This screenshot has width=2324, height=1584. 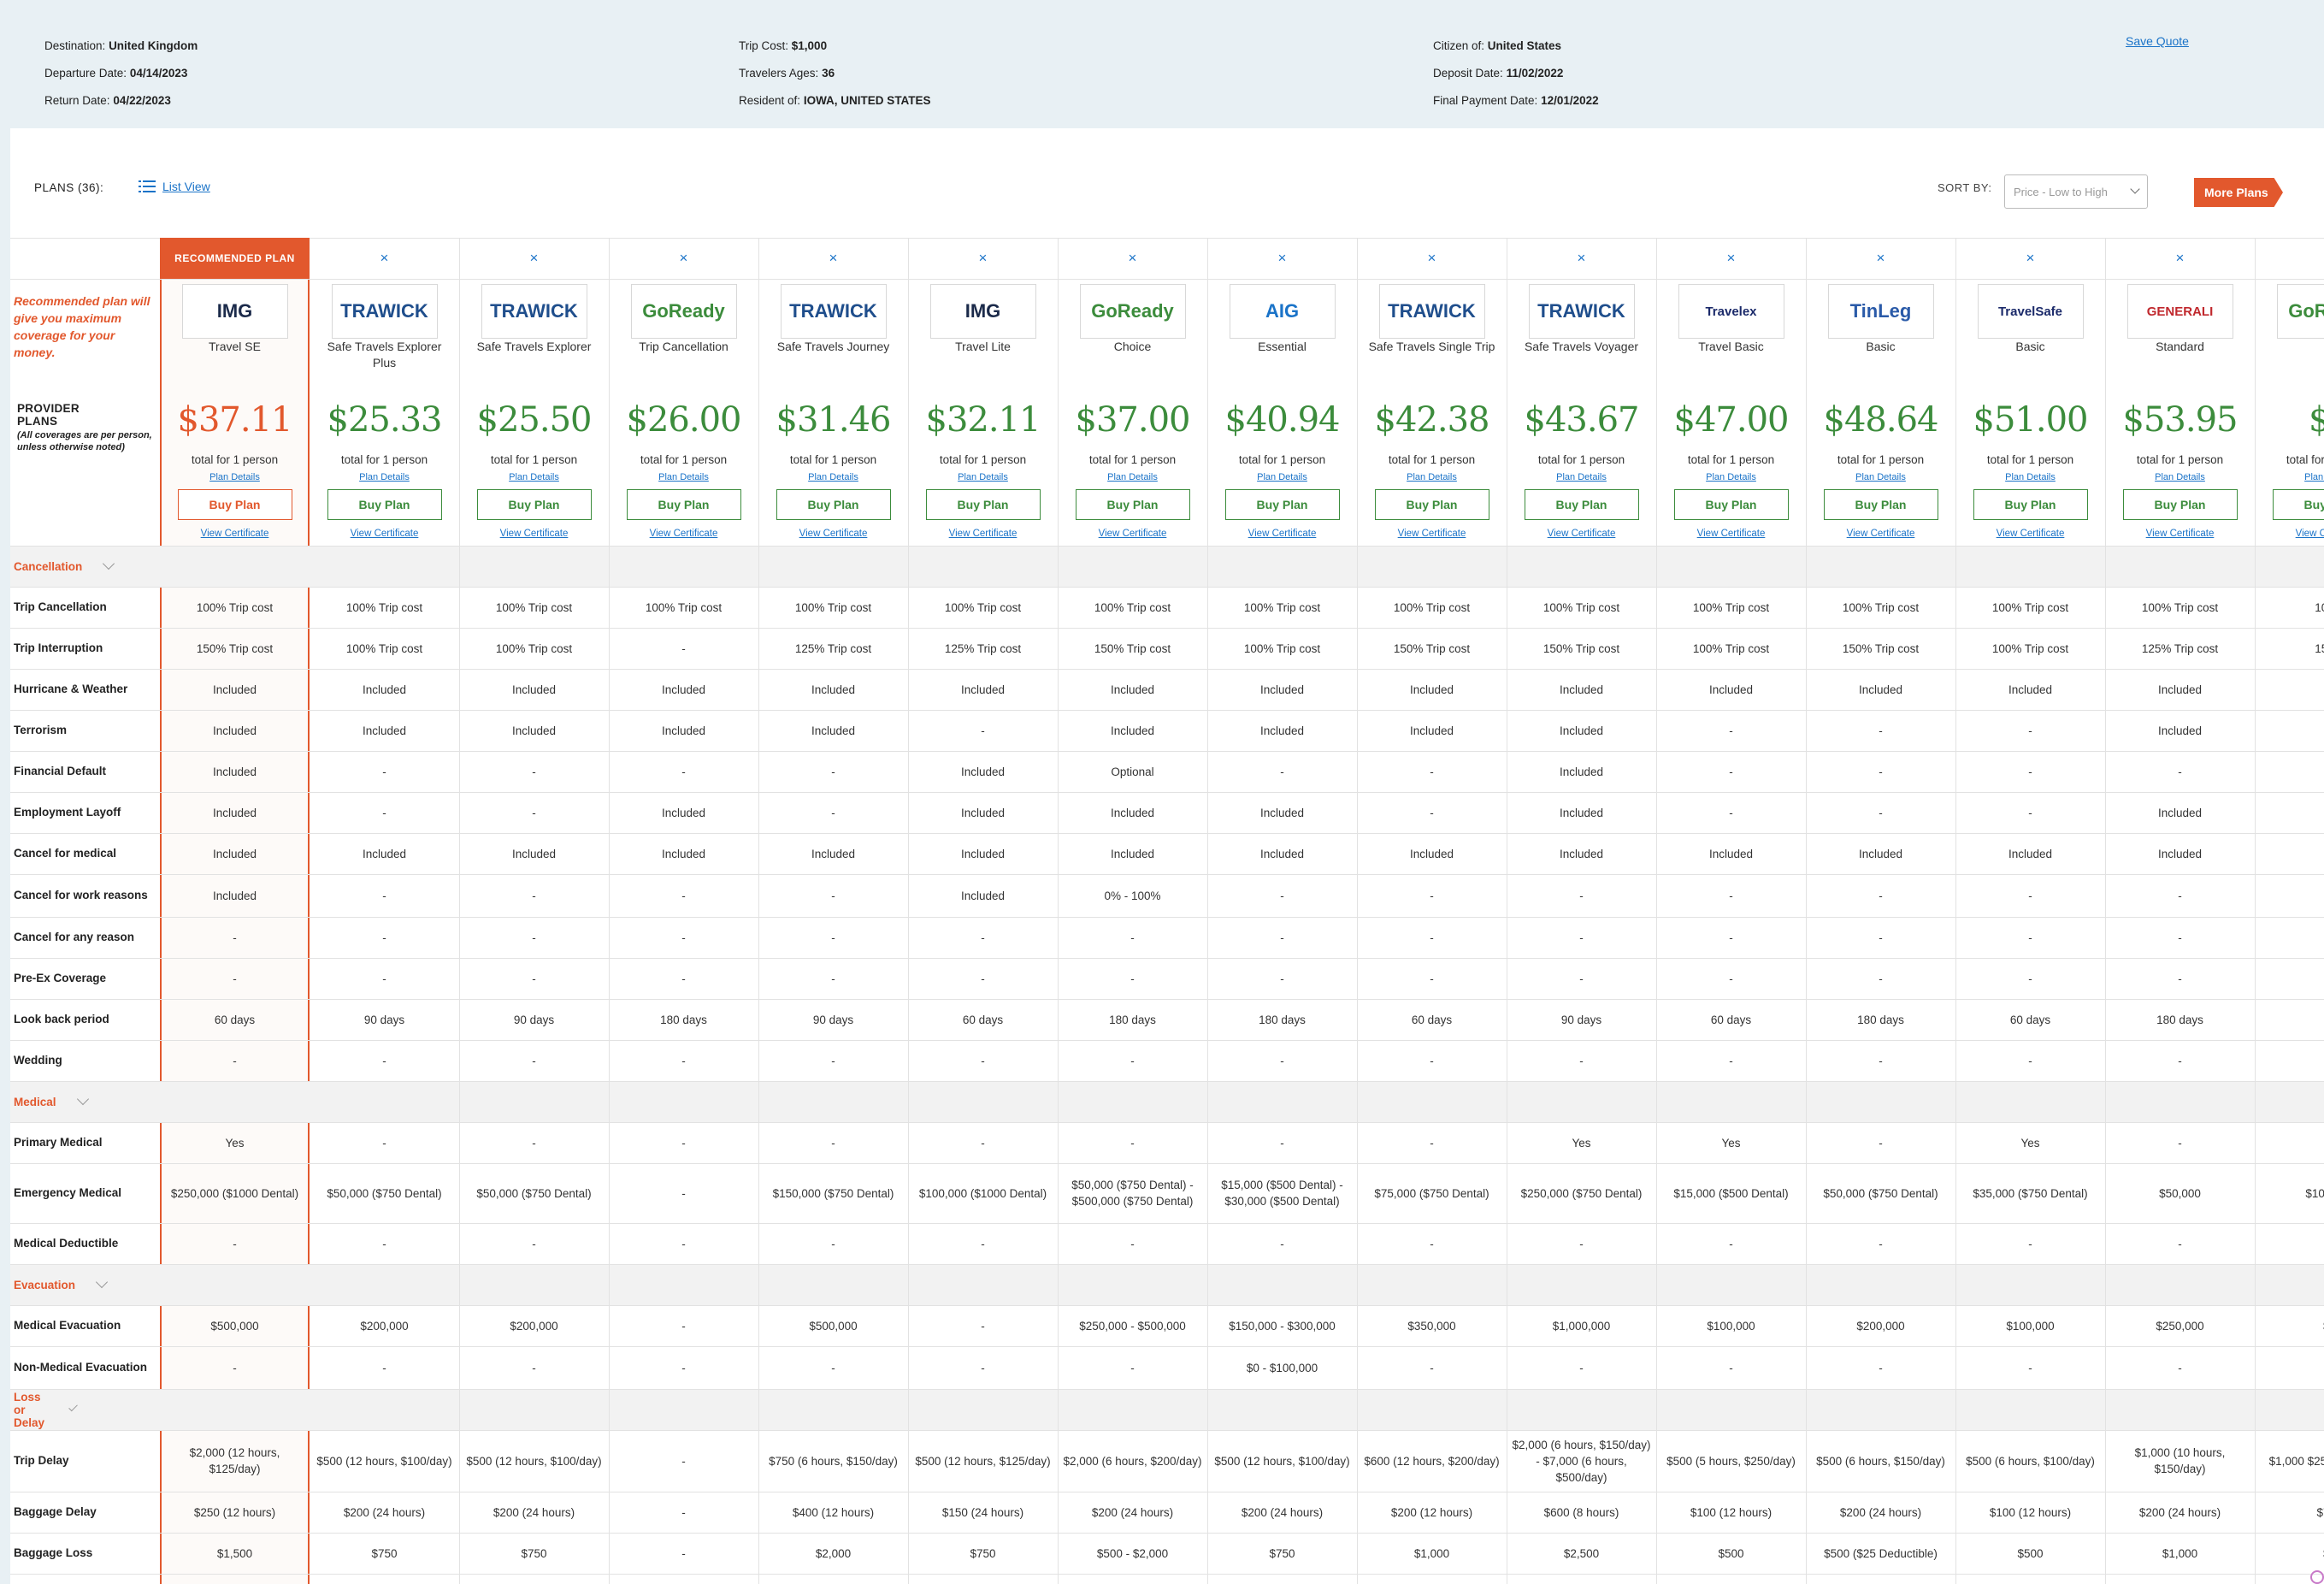 I want to click on section-title-cancellation: Cancellation, so click(x=64, y=566).